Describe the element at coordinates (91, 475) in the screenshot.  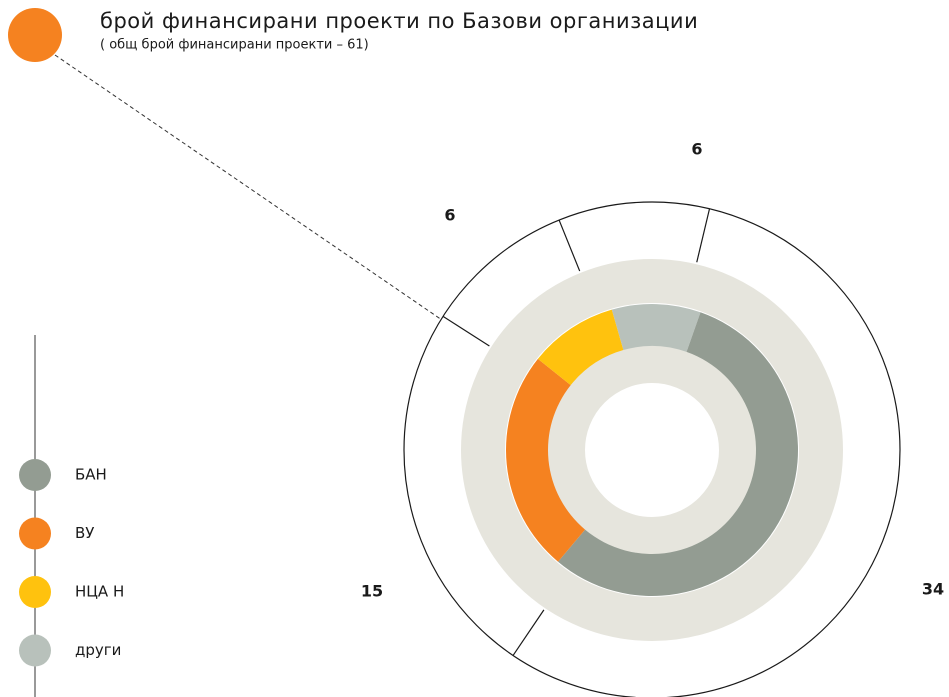
I see `legend-label: БАН` at that location.